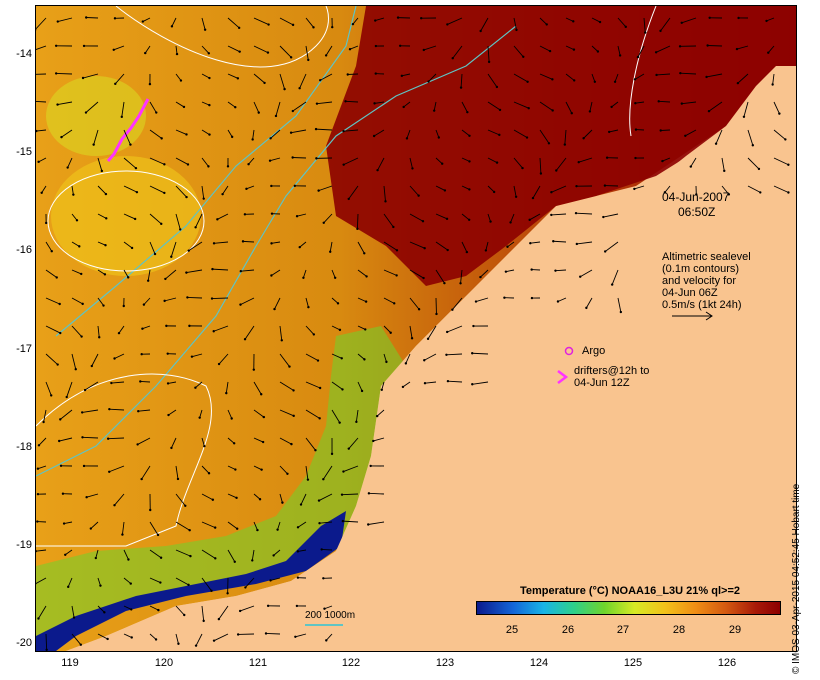 The width and height of the screenshot is (820, 680). I want to click on altimetry-note-line: and velocity for, so click(699, 281).